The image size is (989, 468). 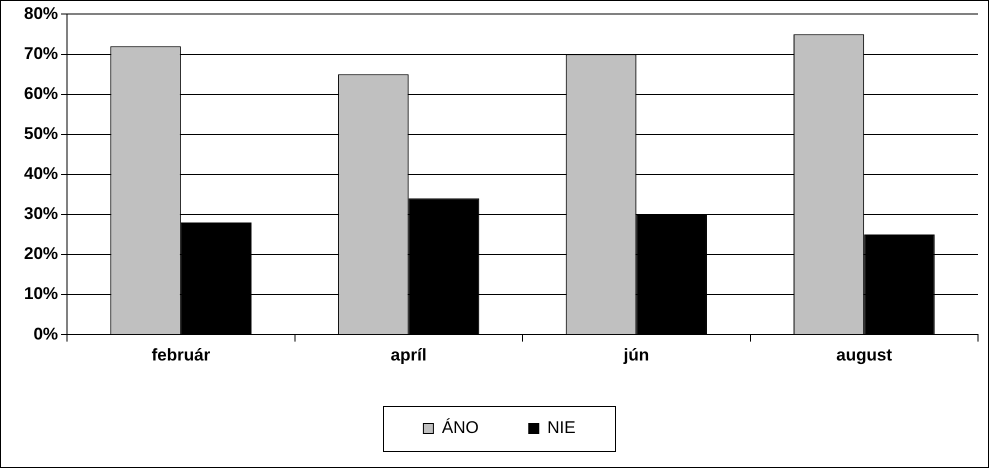 I want to click on y-tick-label: 10%, so click(x=41, y=294).